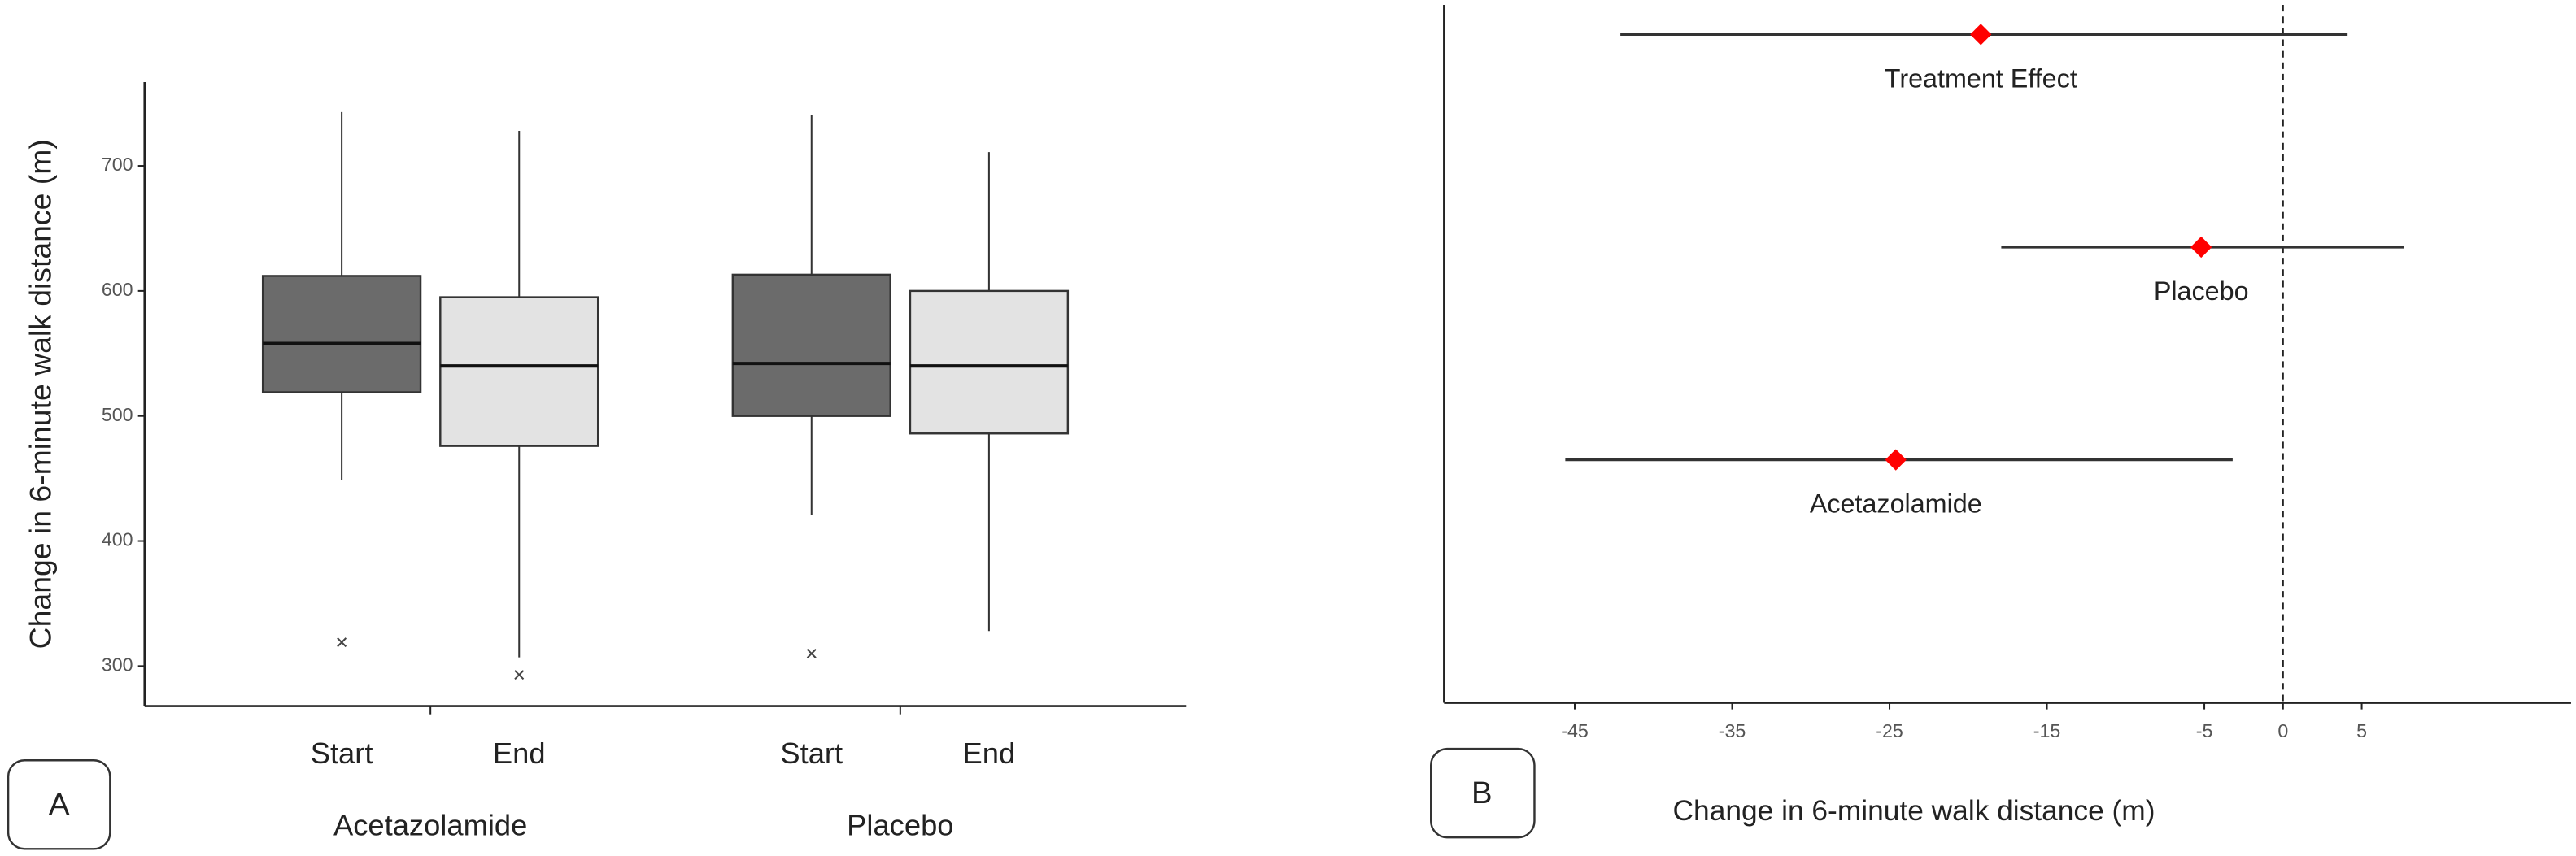  Describe the element at coordinates (117, 164) in the screenshot. I see `y-tick-label: 700` at that location.